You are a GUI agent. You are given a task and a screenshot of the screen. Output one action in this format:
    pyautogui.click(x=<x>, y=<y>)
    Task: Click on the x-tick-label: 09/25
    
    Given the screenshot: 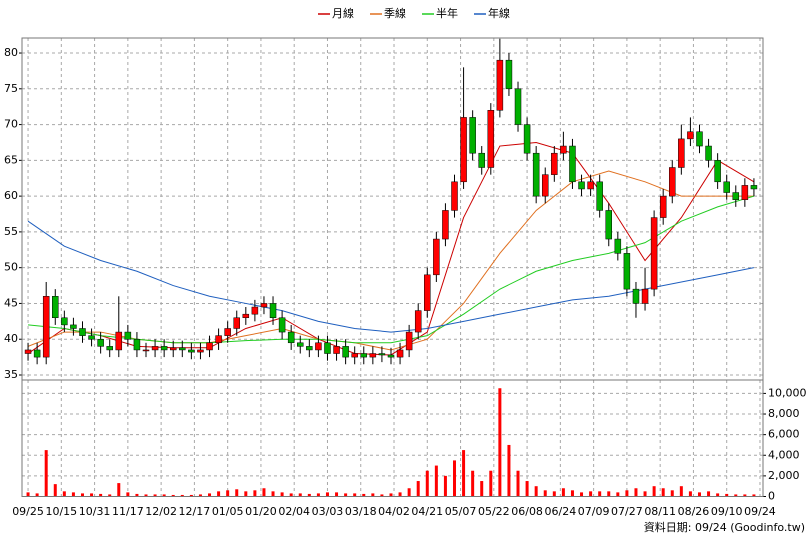 What is the action you would take?
    pyautogui.click(x=28, y=511)
    